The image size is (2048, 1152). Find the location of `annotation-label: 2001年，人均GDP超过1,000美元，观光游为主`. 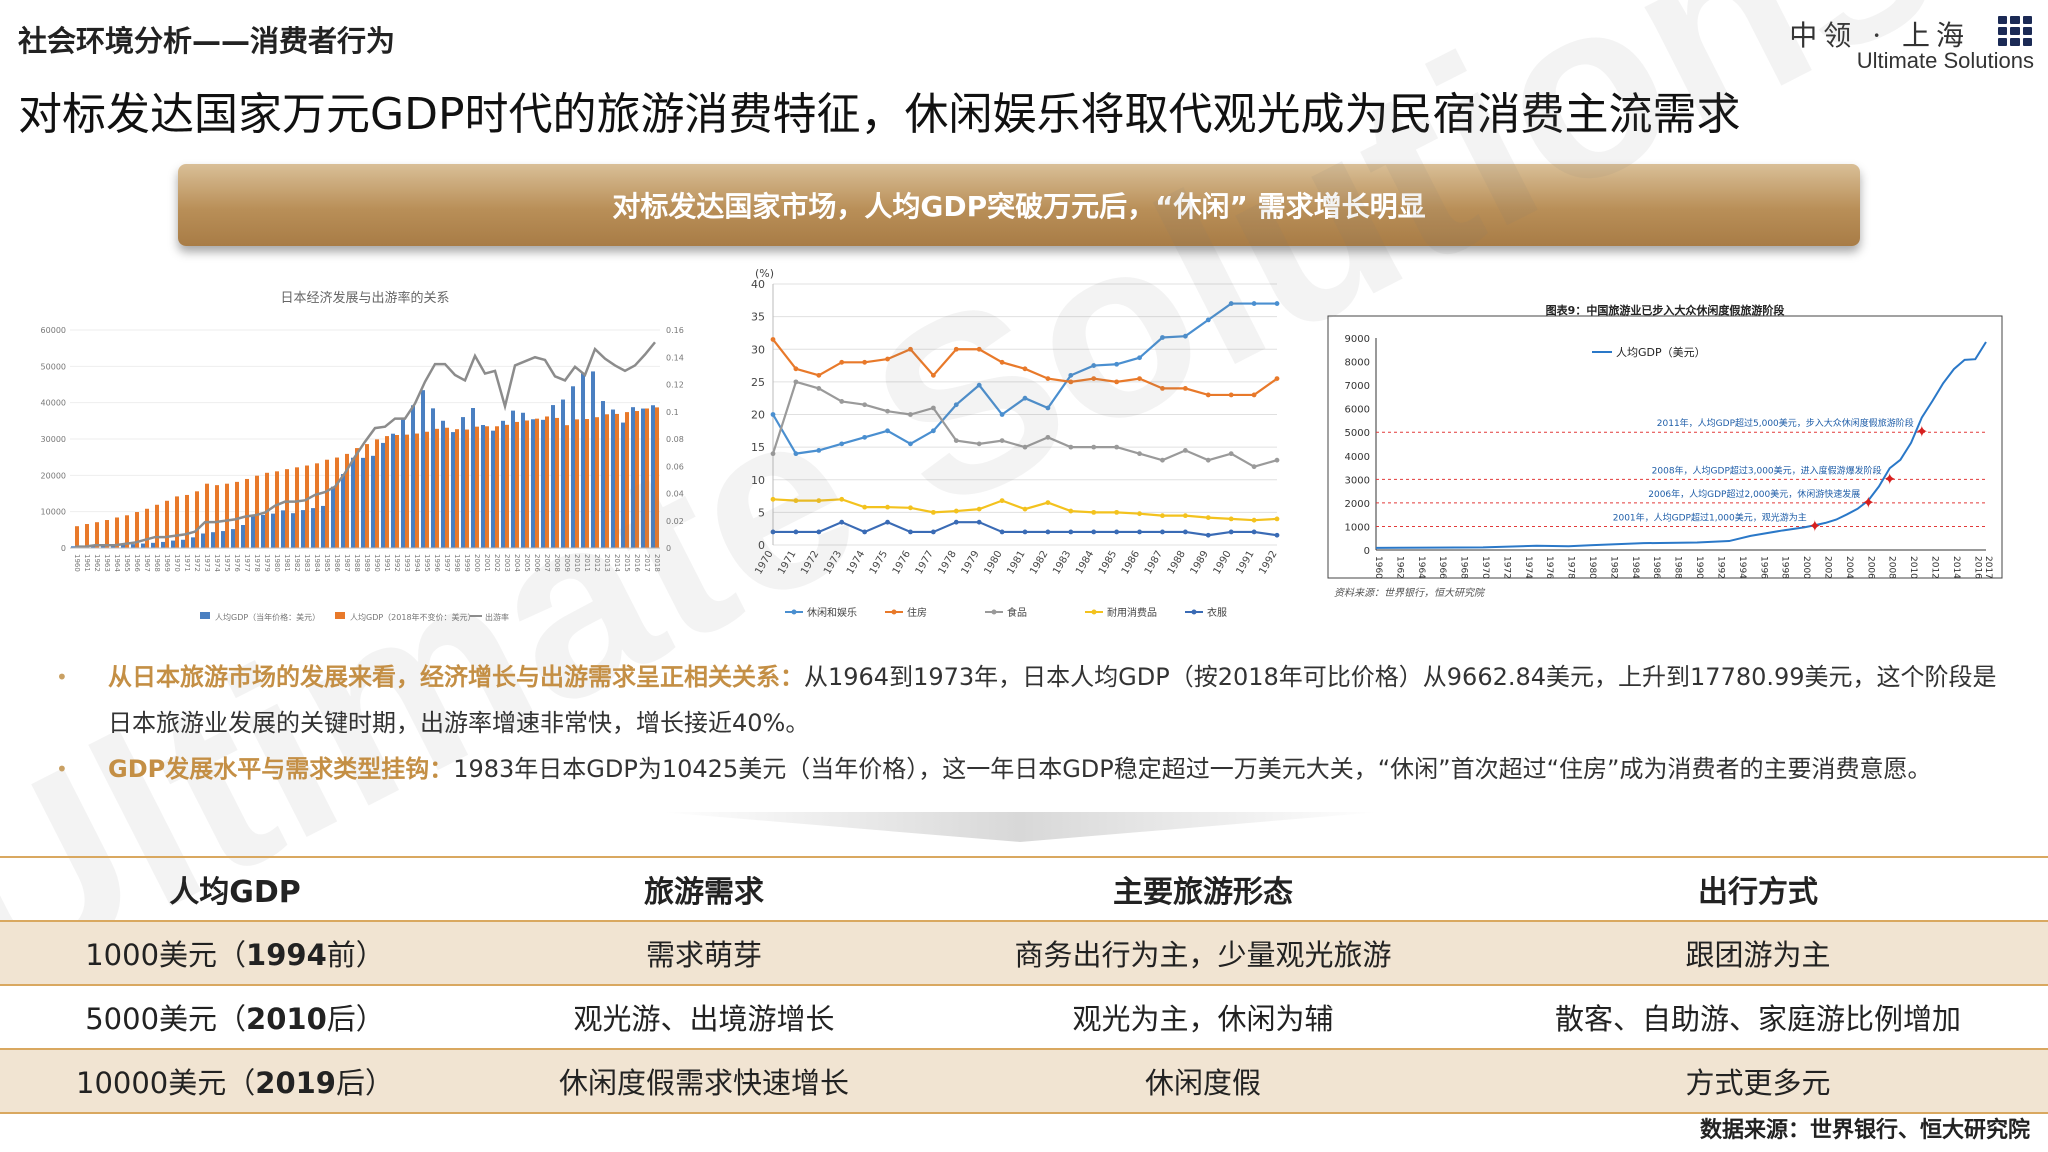

annotation-label: 2001年，人均GDP超过1,000美元，观光游为主 is located at coordinates (1710, 517).